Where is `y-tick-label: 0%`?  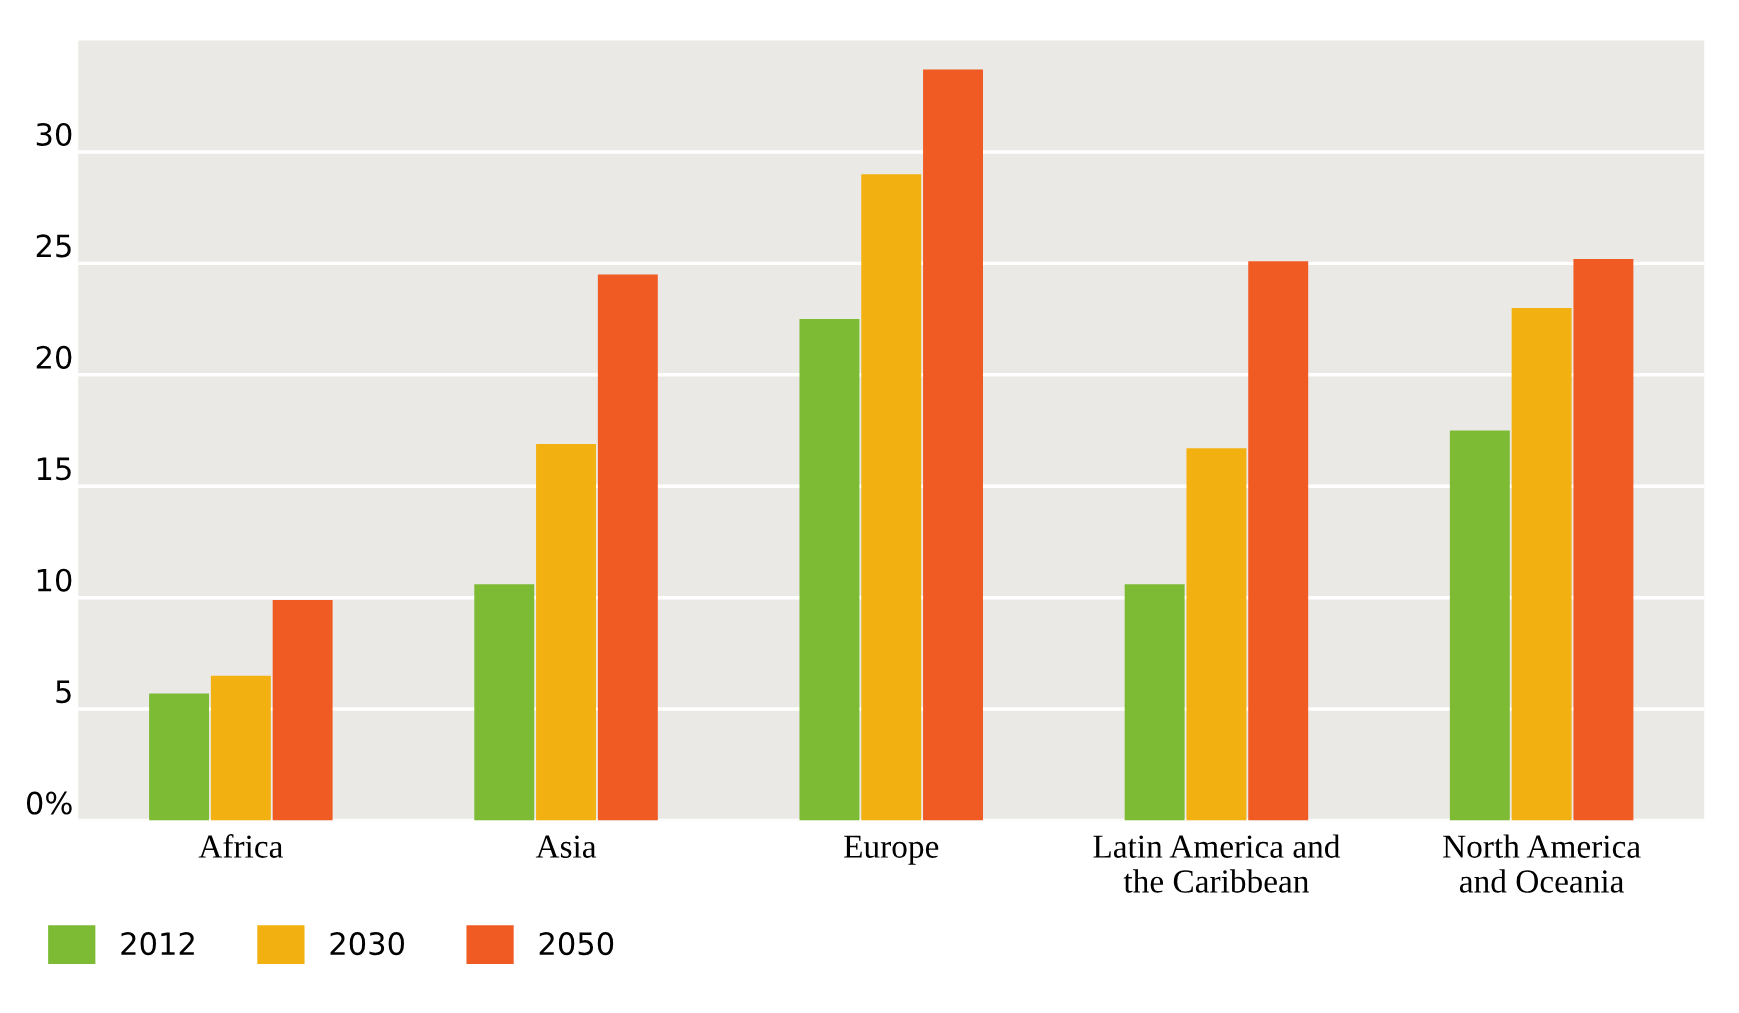 y-tick-label: 0% is located at coordinates (49, 803).